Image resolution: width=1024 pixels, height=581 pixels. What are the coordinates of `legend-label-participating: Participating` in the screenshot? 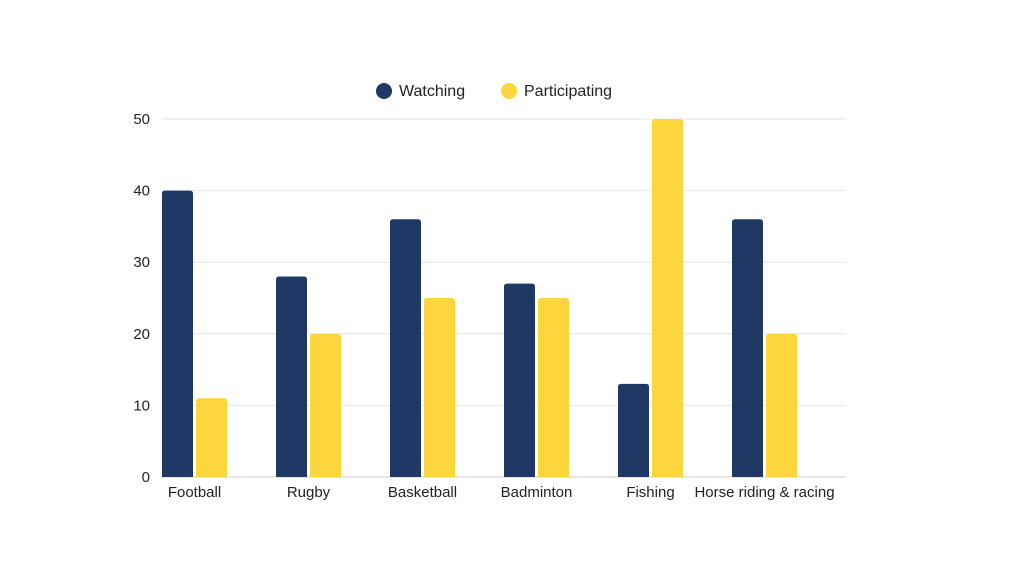 It's located at (568, 91).